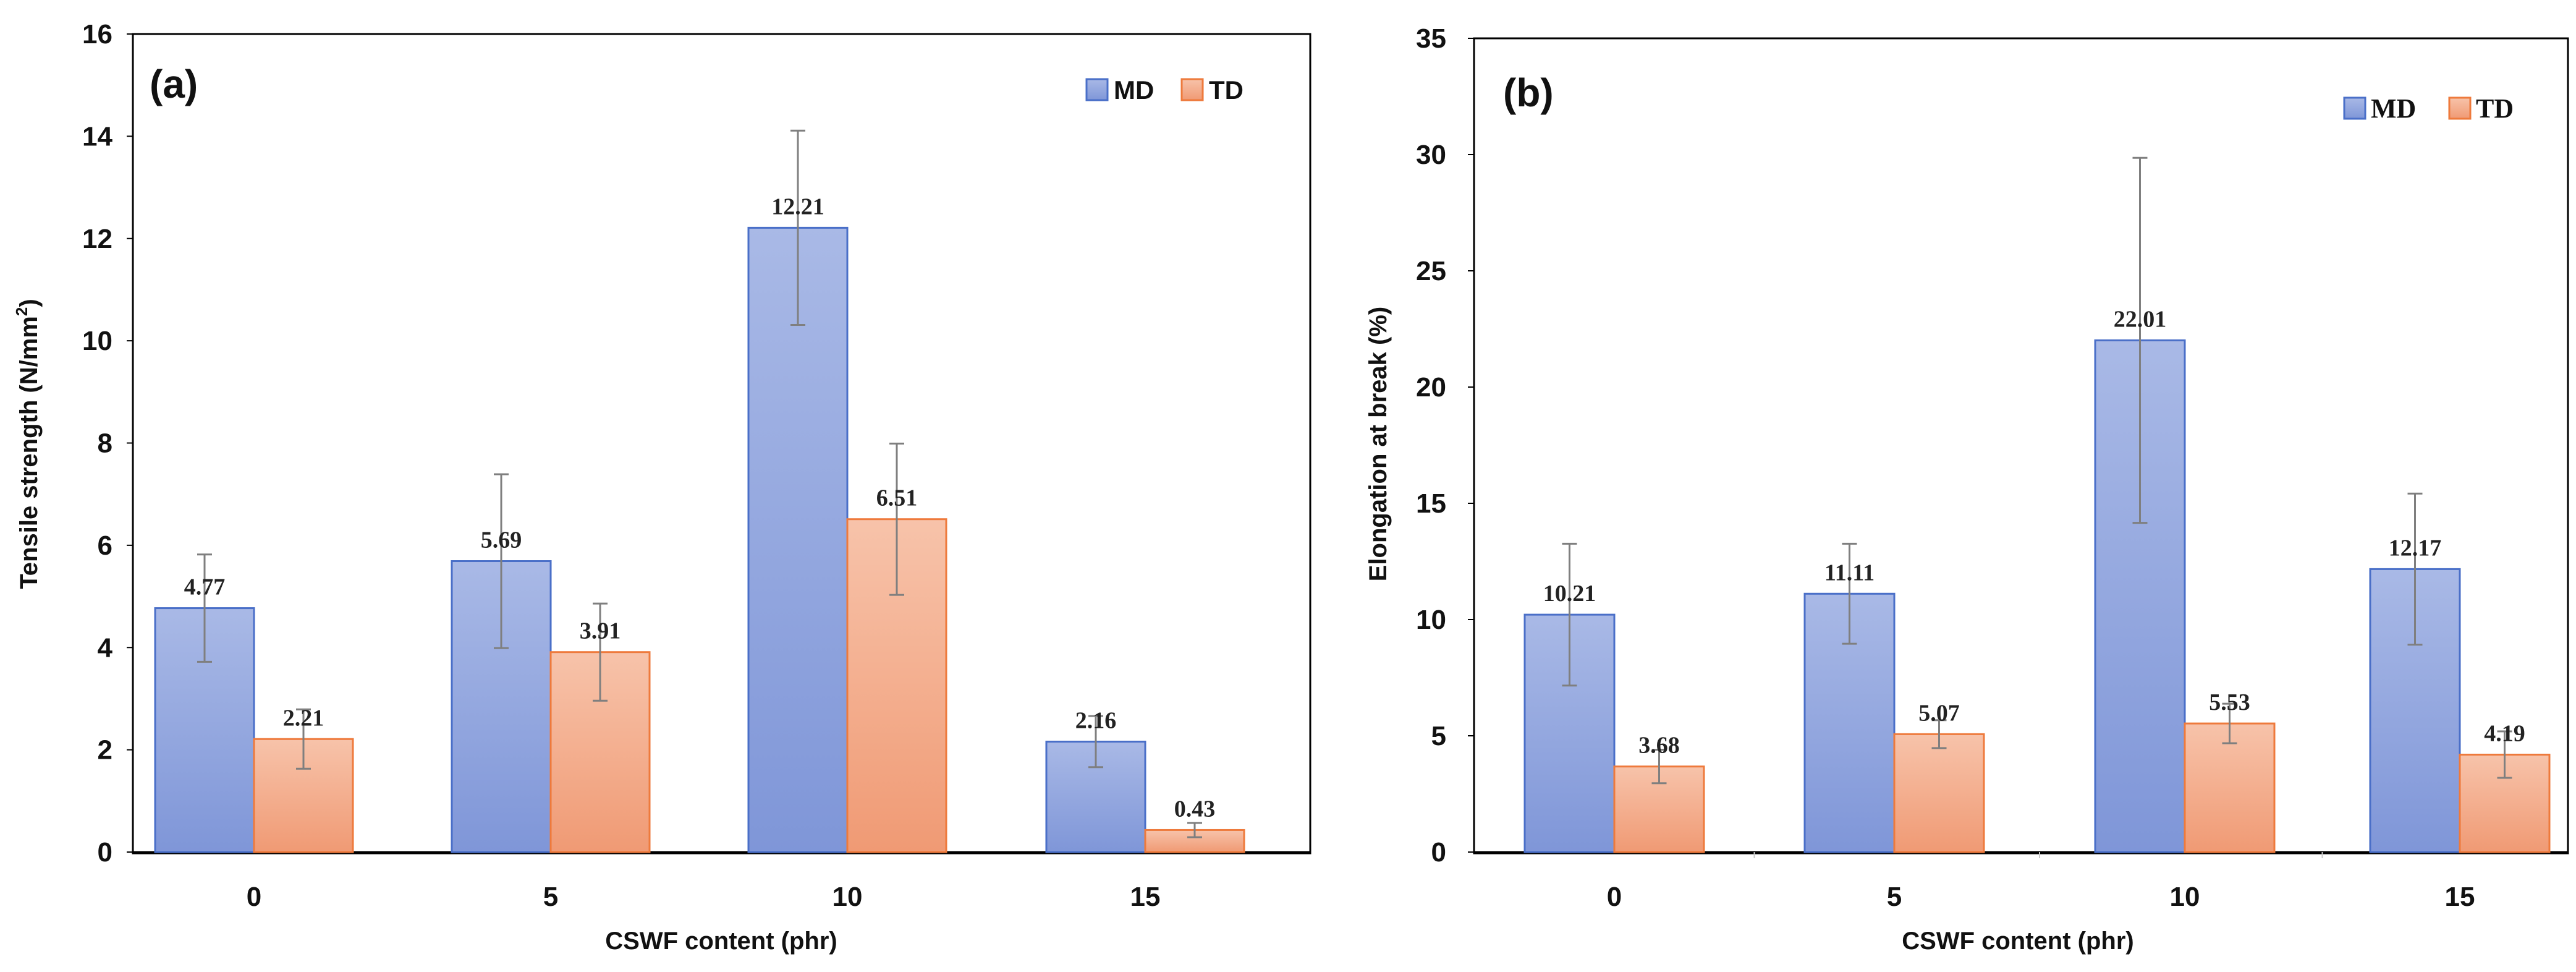 The height and width of the screenshot is (972, 2576). I want to click on y-tick-label-a: 14, so click(97, 136).